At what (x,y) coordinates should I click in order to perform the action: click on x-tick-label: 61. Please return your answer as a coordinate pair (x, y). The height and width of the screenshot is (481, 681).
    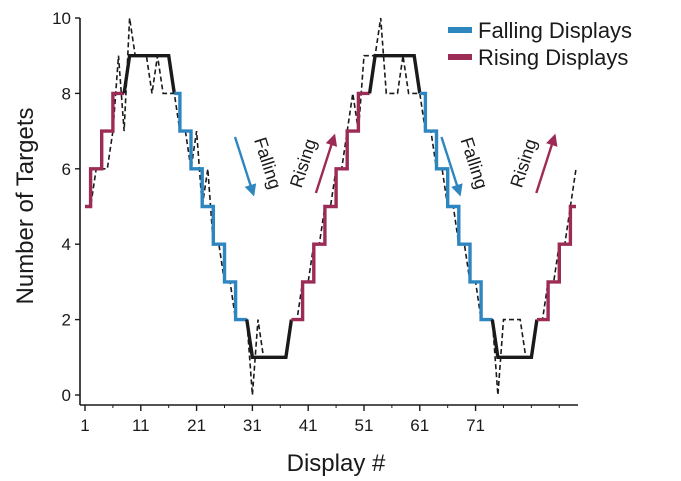
    Looking at the image, I should click on (419, 425).